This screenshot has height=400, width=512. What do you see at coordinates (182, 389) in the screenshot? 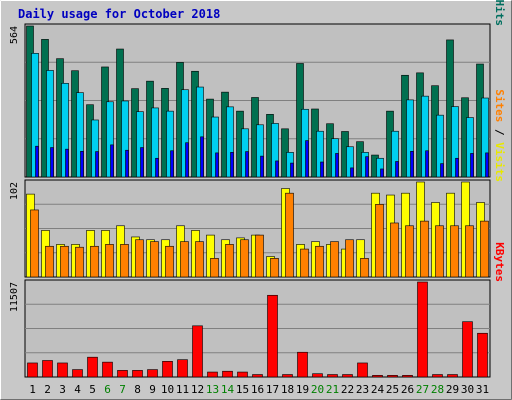
I see `x-tick-label: 11` at bounding box center [182, 389].